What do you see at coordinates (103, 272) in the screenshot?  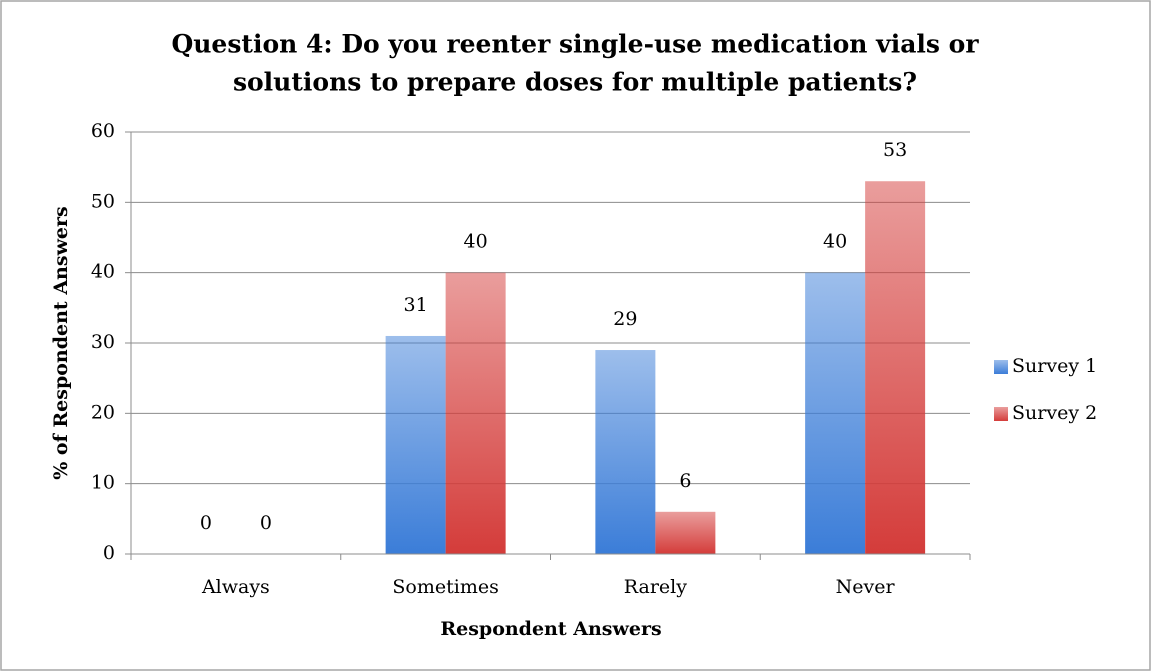 I see `y-tick-label: 40` at bounding box center [103, 272].